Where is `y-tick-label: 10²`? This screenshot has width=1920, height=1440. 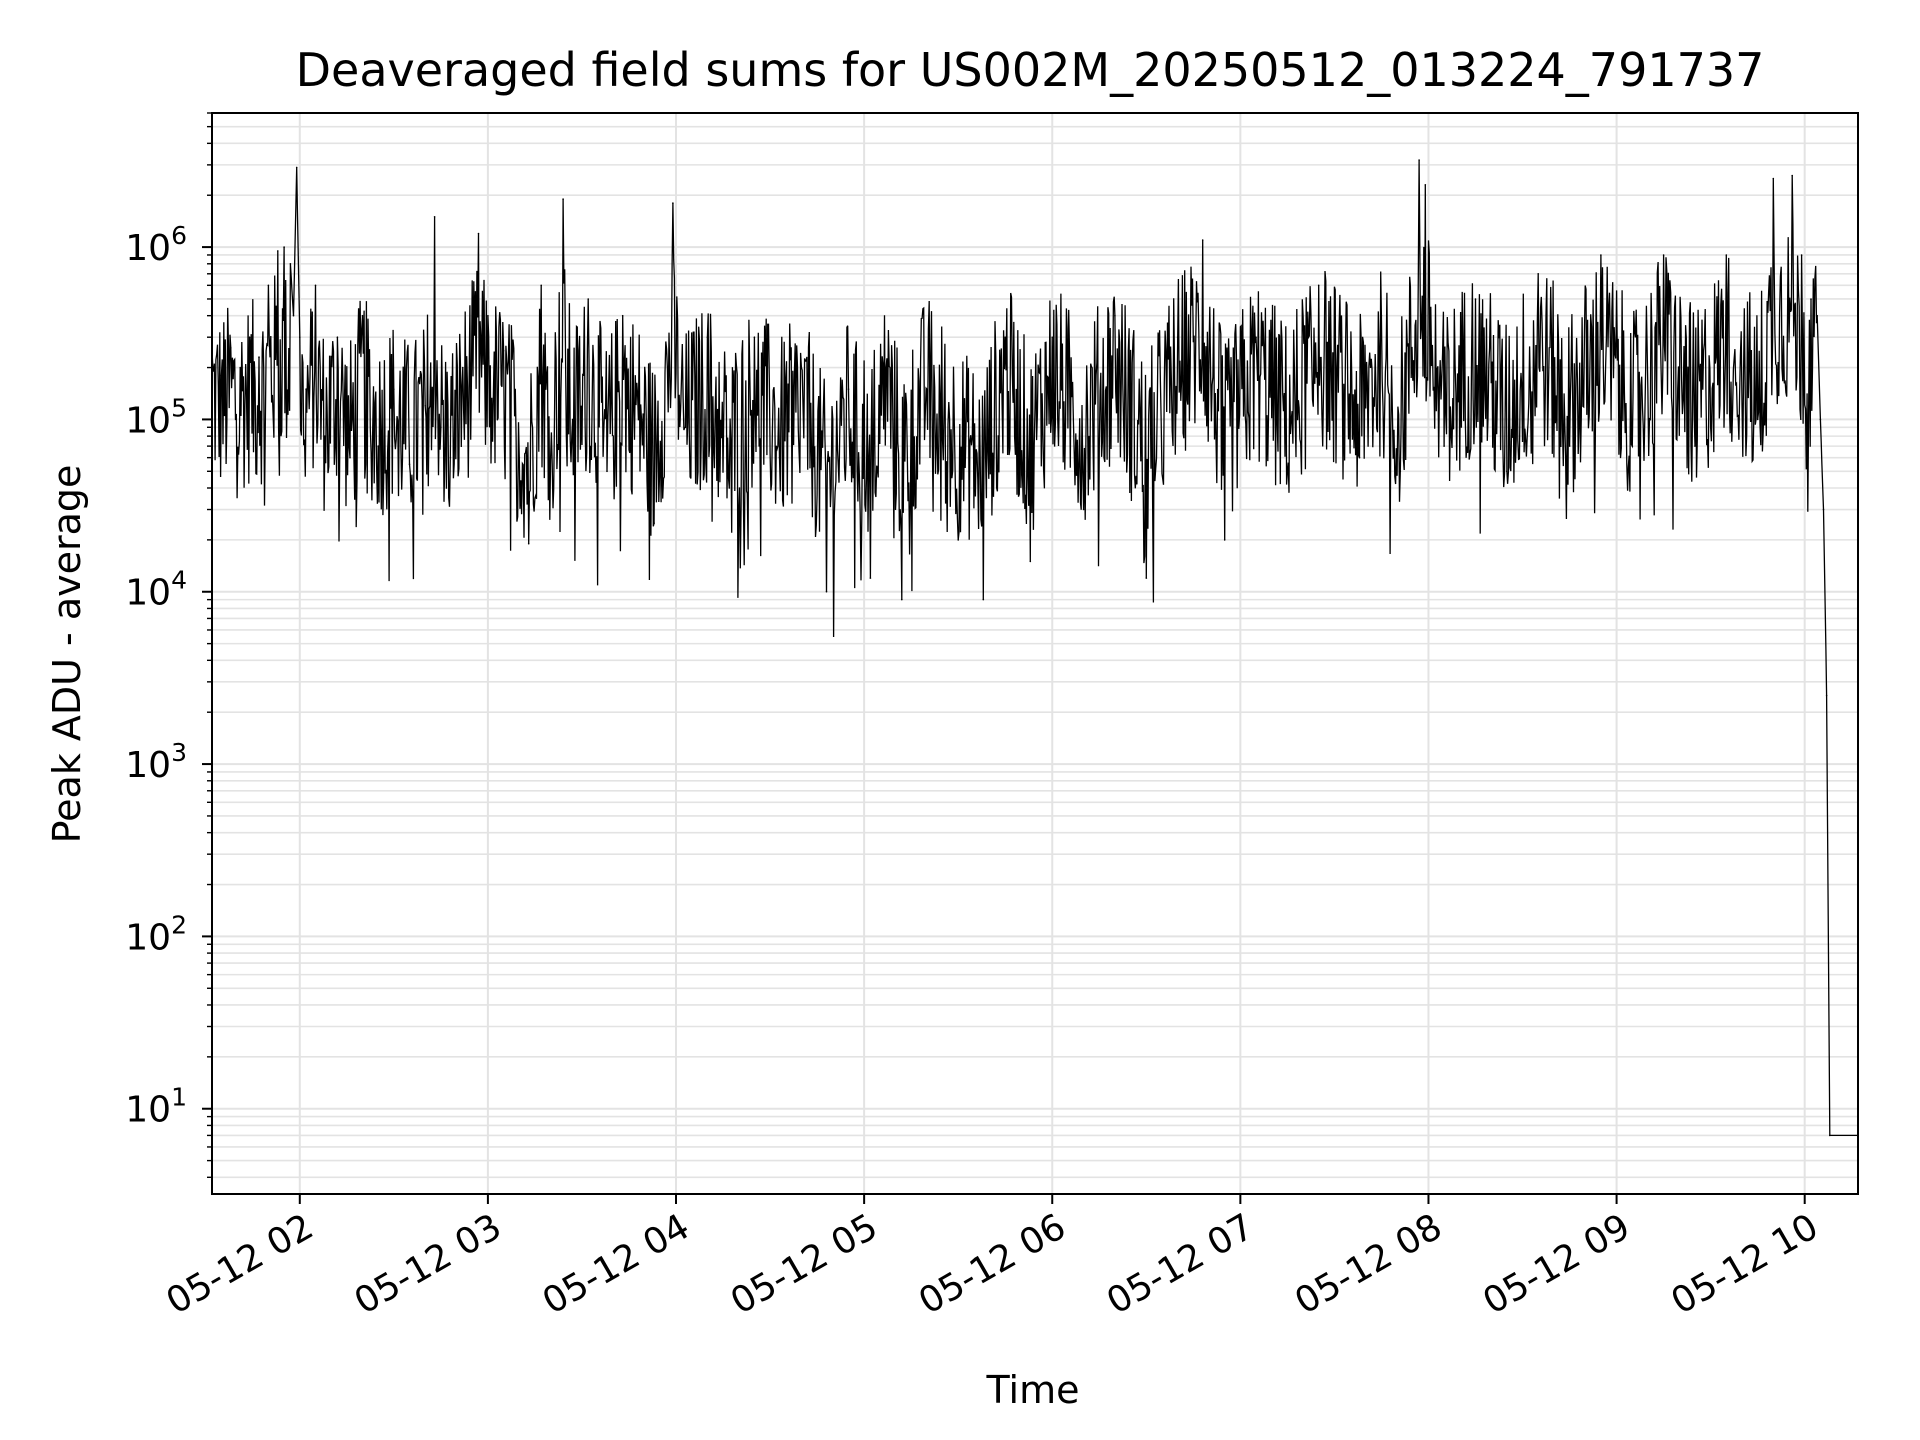
y-tick-label: 10² is located at coordinates (156, 934).